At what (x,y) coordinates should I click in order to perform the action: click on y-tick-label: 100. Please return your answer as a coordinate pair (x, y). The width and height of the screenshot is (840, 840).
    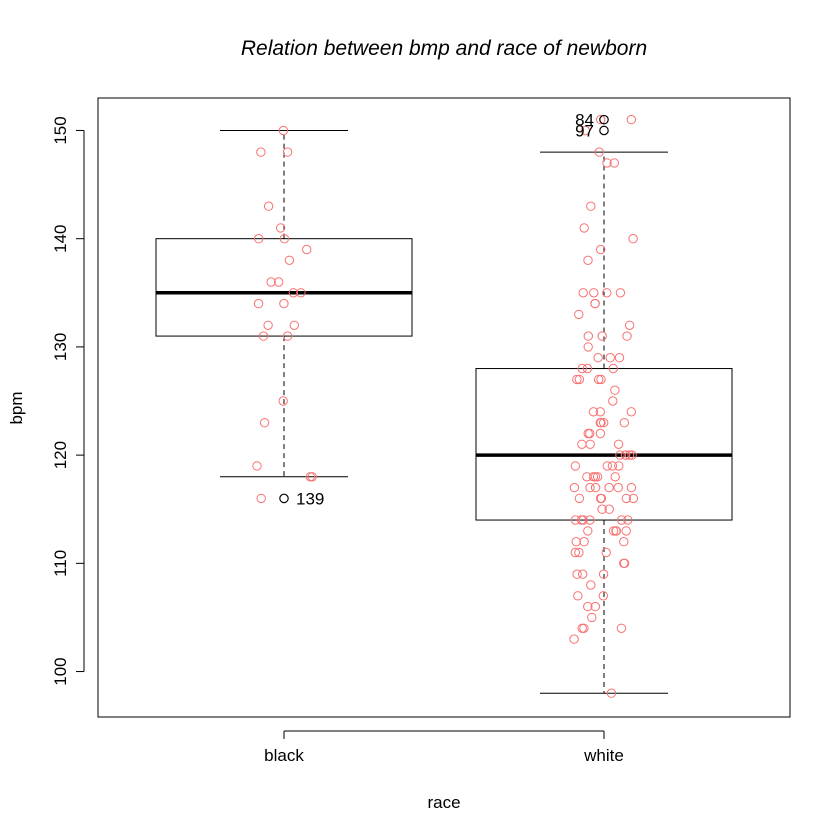
    Looking at the image, I should click on (60, 671).